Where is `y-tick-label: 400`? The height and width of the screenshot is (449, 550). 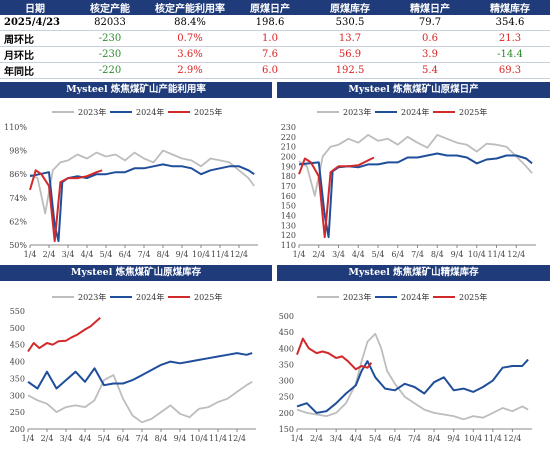
y-tick-label: 400 is located at coordinates (17, 362).